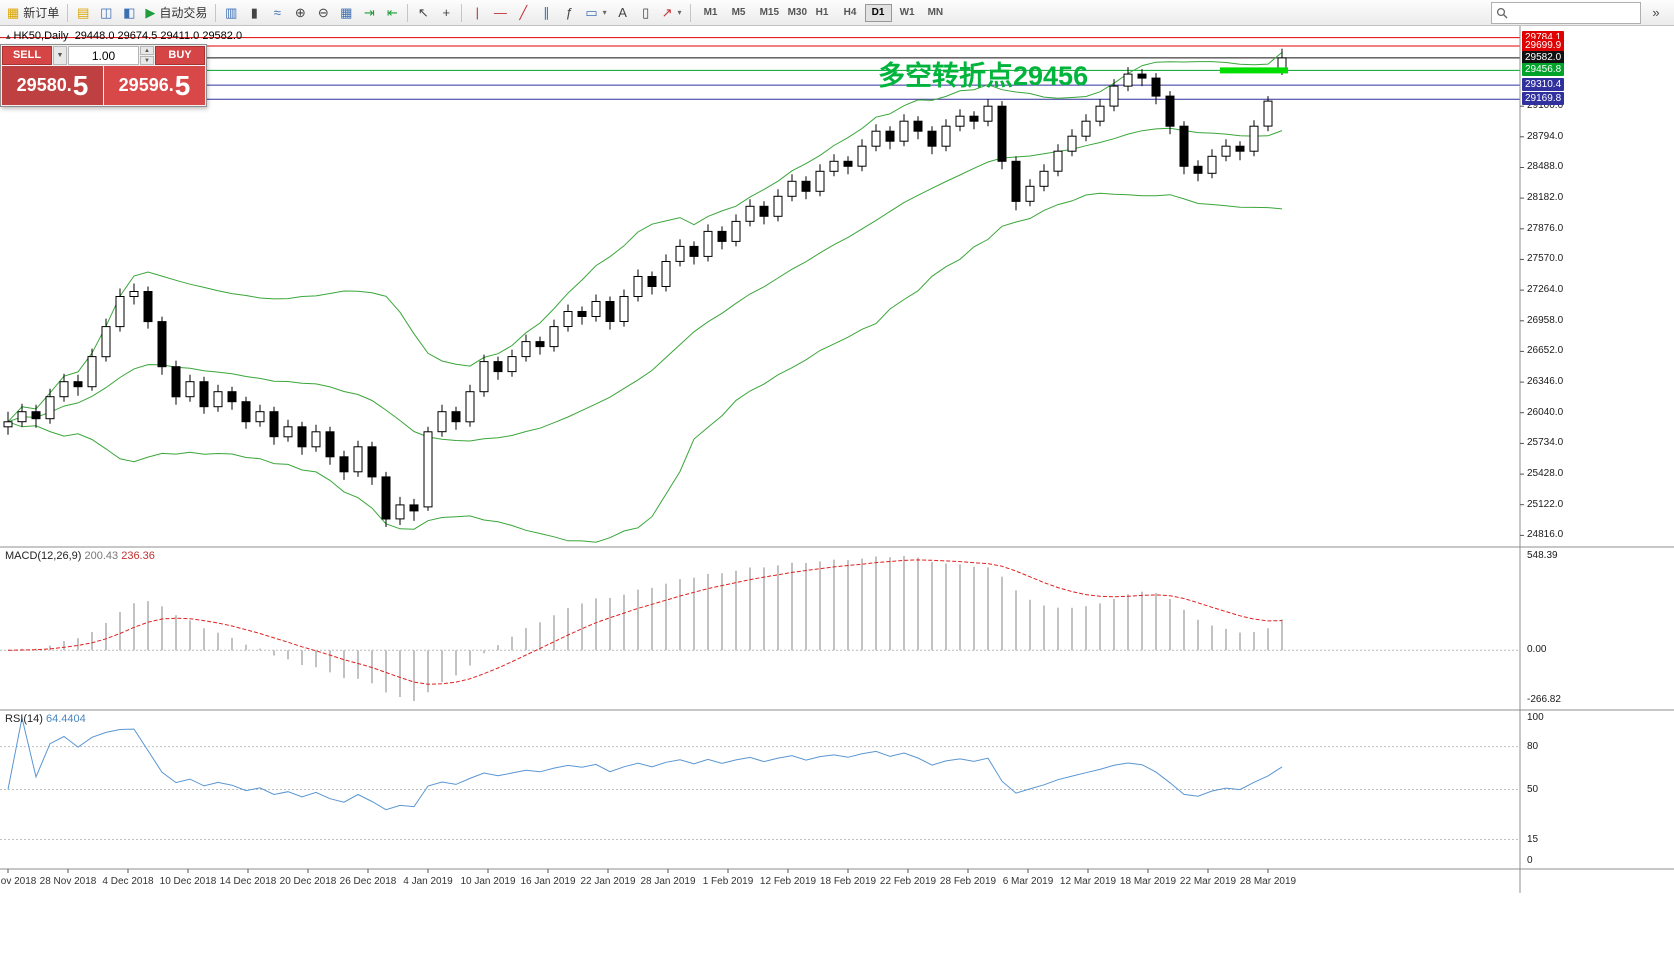  I want to click on macd-name: MACD(12,26,9), so click(43, 556).